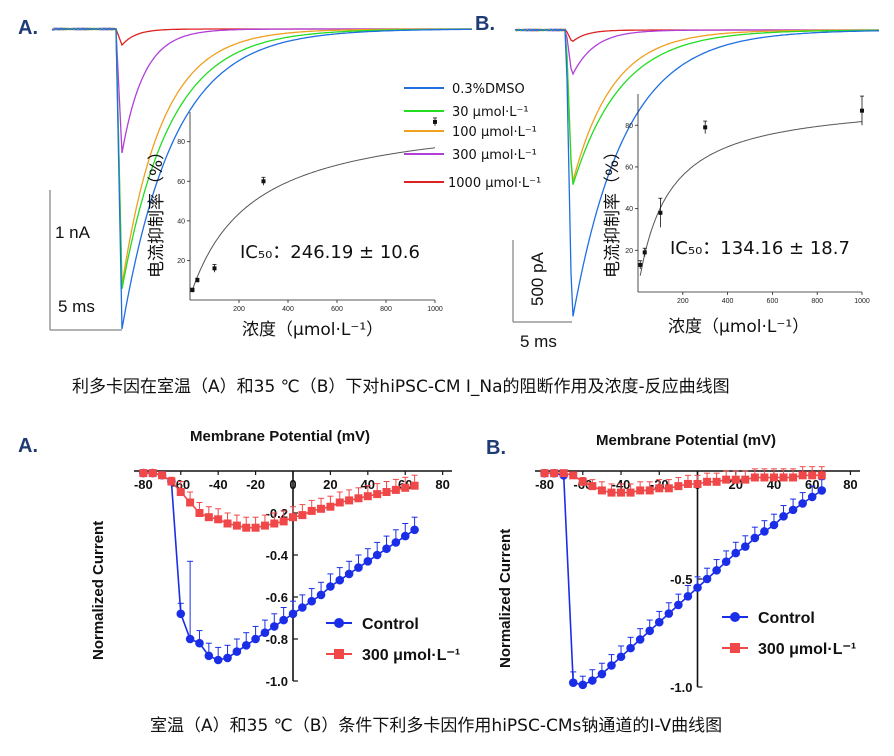  Describe the element at coordinates (277, 639) in the screenshot. I see `iv-a-ytick-label--0.8: -0.8` at that location.